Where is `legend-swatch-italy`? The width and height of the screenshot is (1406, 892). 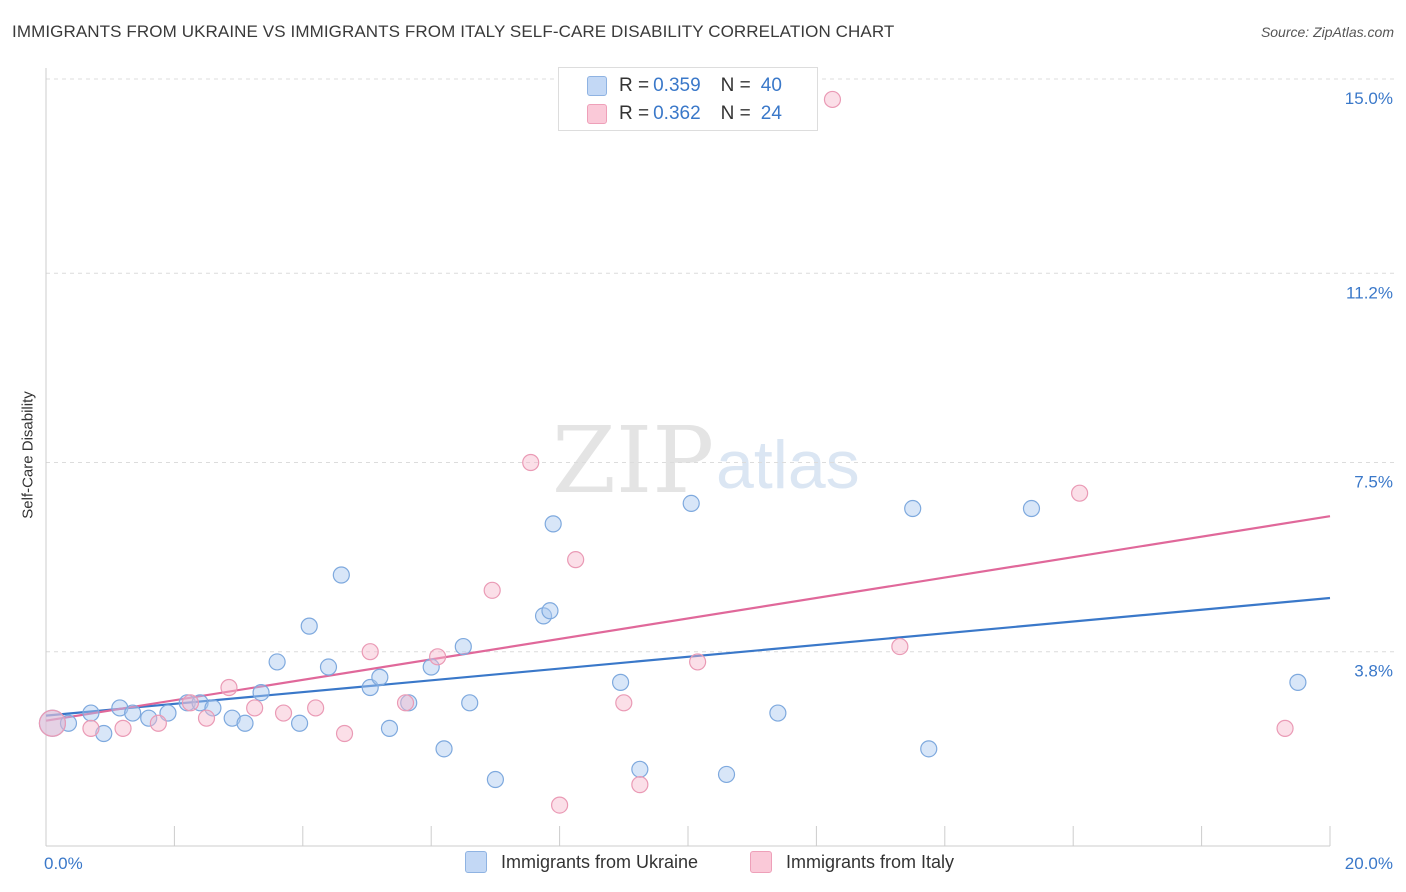 legend-swatch-italy is located at coordinates (597, 114).